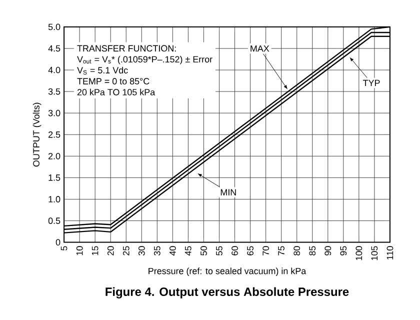  Describe the element at coordinates (250, 251) in the screenshot. I see `x-tick-label: 65` at that location.